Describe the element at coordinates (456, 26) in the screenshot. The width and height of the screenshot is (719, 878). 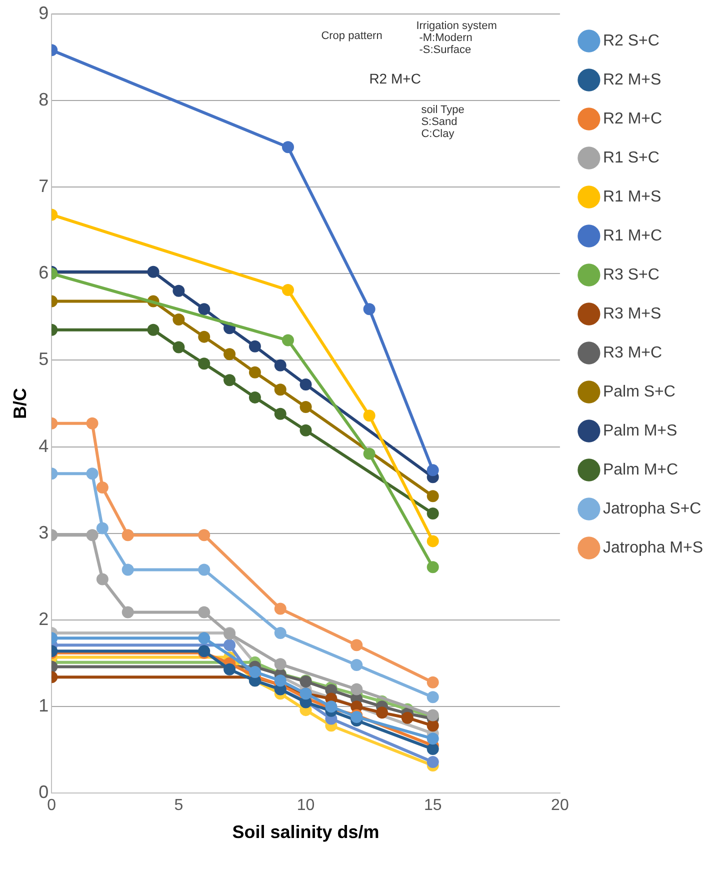
I see `annotation: Irrigation system` at that location.